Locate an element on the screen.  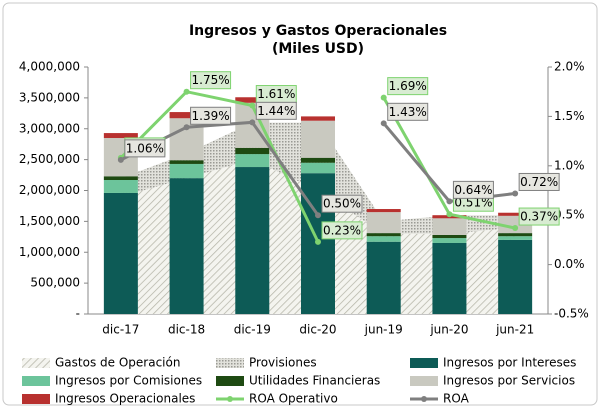
data-label: 1.43% is located at coordinates (408, 112).